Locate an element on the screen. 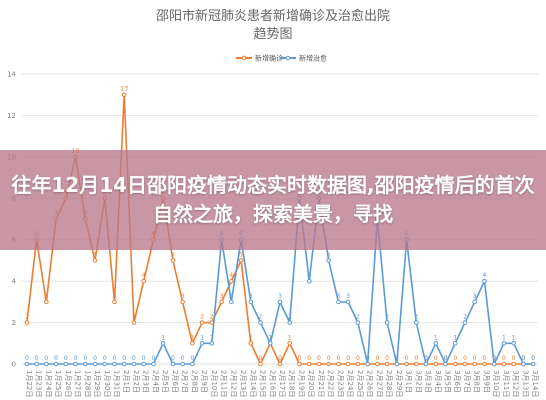 The image size is (546, 400). x-tick-label: 2月4日 is located at coordinates (155, 381).